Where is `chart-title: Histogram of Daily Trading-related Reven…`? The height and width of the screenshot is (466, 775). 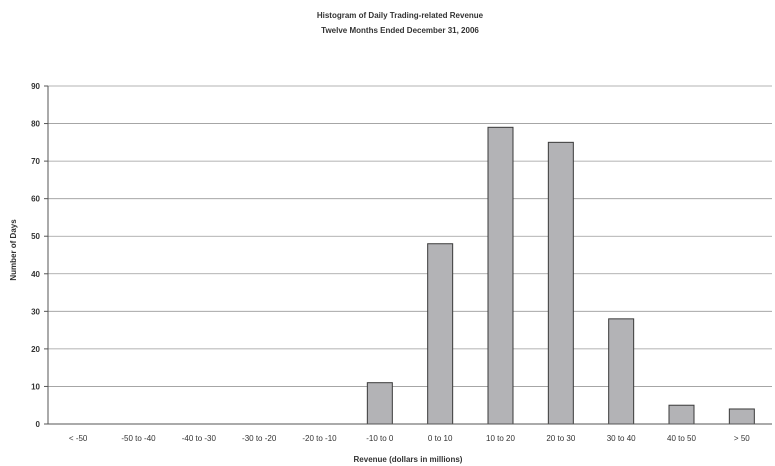
chart-title: Histogram of Daily Trading-related Reven… is located at coordinates (400, 15).